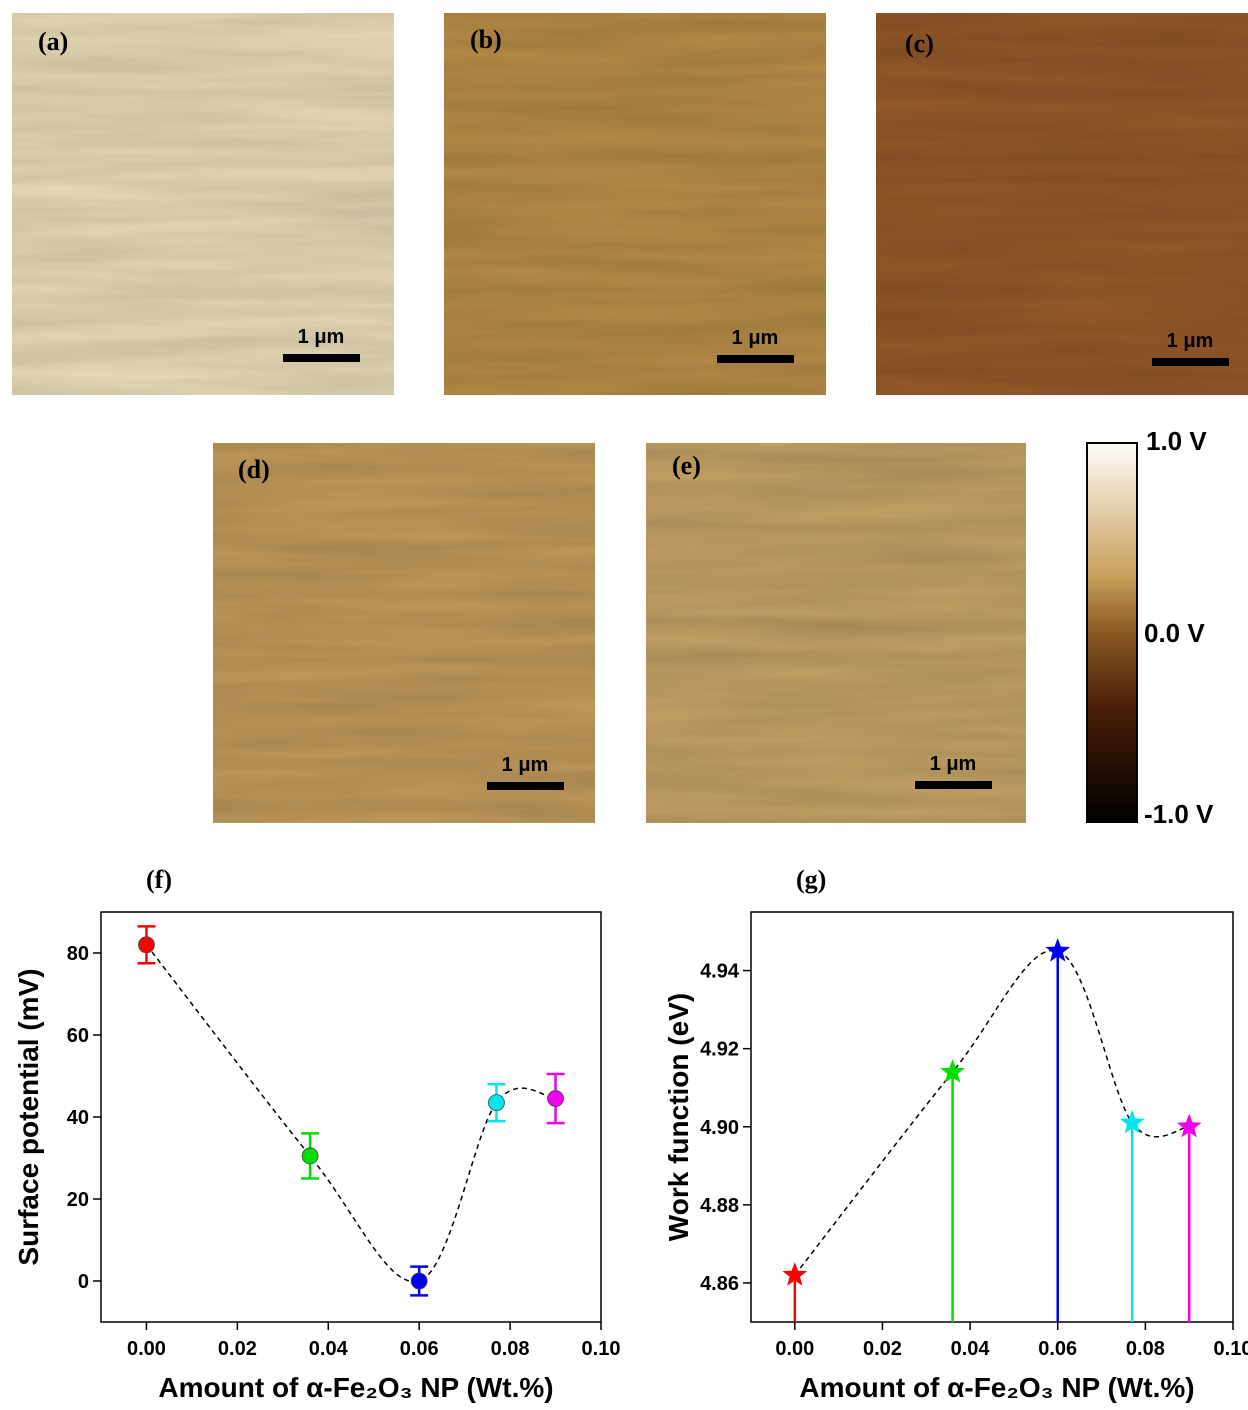 The width and height of the screenshot is (1248, 1410). I want to click on panel-label: (a), so click(53, 41).